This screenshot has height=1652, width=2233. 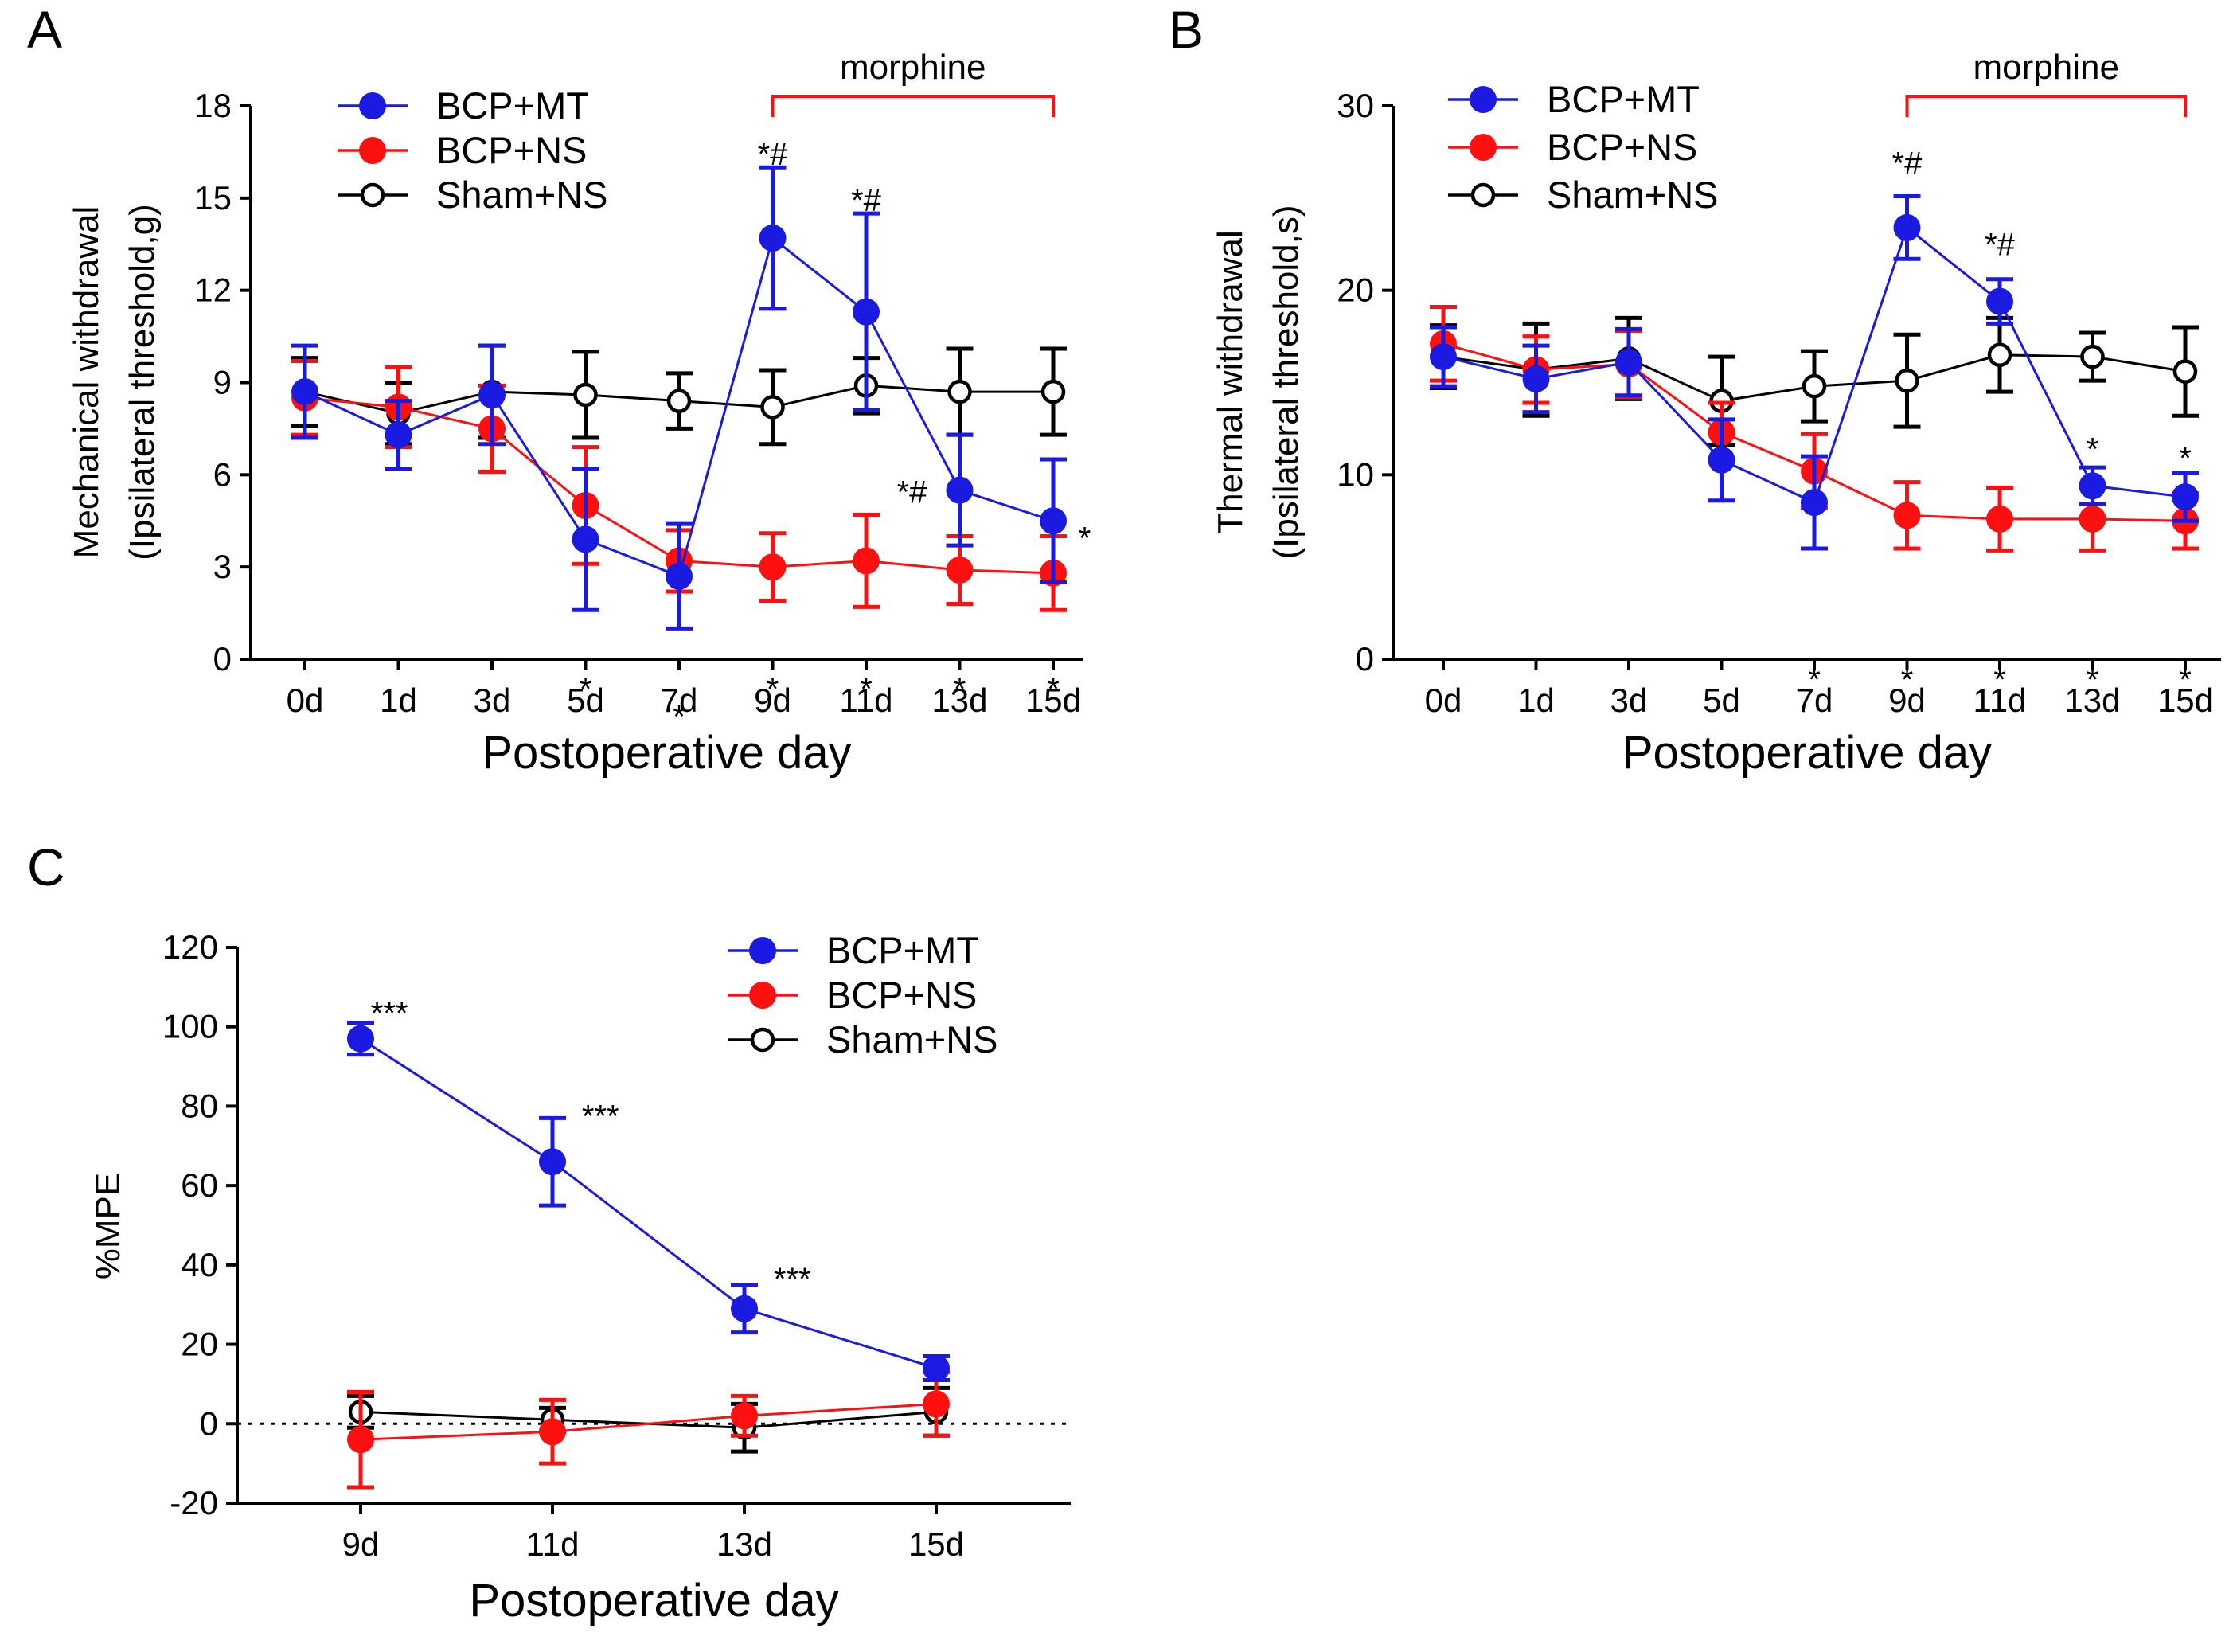 I want to click on x-tick-label: 0d, so click(x=1443, y=700).